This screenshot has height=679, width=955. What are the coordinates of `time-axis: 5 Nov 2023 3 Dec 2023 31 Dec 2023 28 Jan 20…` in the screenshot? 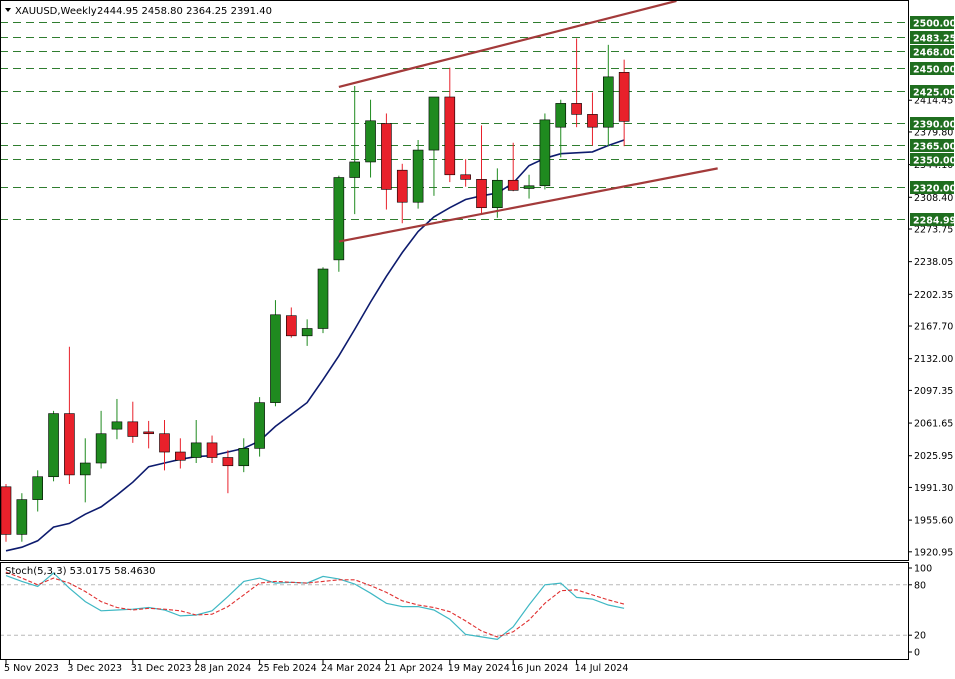 It's located at (316, 667).